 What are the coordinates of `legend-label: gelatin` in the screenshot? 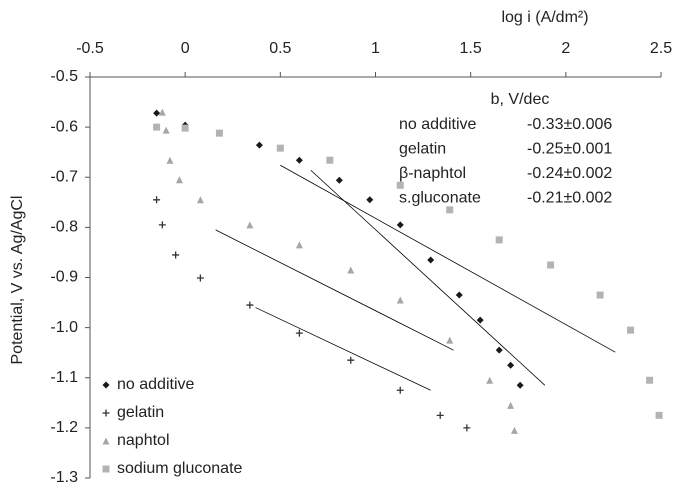 It's located at (140, 412).